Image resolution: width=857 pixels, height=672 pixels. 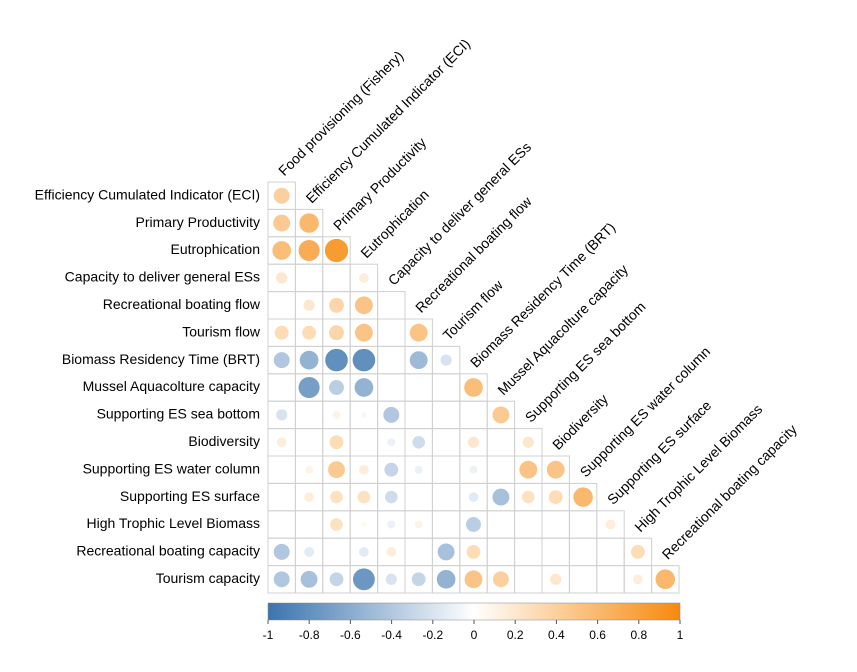 What do you see at coordinates (171, 386) in the screenshot?
I see `row-label: Mussel Aquacolture capacity` at bounding box center [171, 386].